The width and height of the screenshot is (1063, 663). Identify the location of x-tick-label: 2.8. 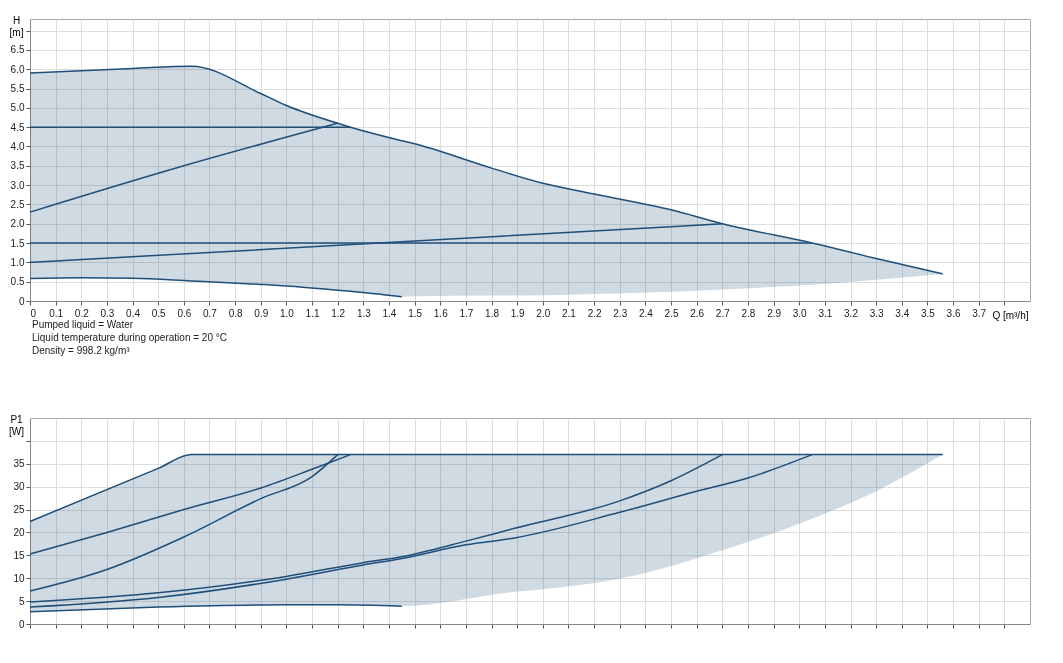
(748, 313).